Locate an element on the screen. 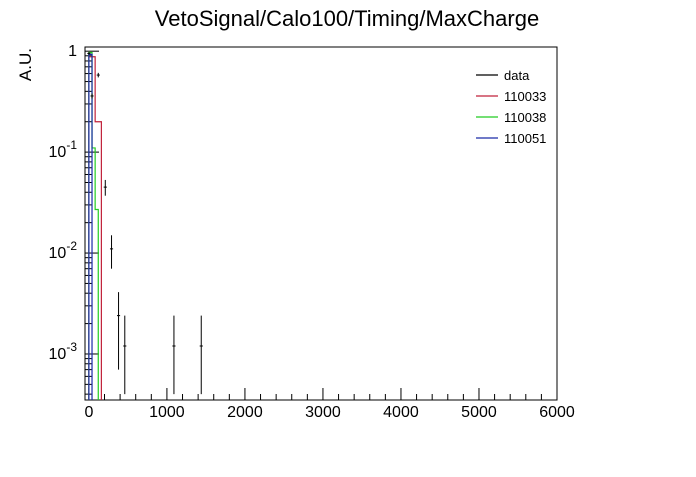 The height and width of the screenshot is (477, 696). legend: data 110033 110038 110051 is located at coordinates (511, 107).